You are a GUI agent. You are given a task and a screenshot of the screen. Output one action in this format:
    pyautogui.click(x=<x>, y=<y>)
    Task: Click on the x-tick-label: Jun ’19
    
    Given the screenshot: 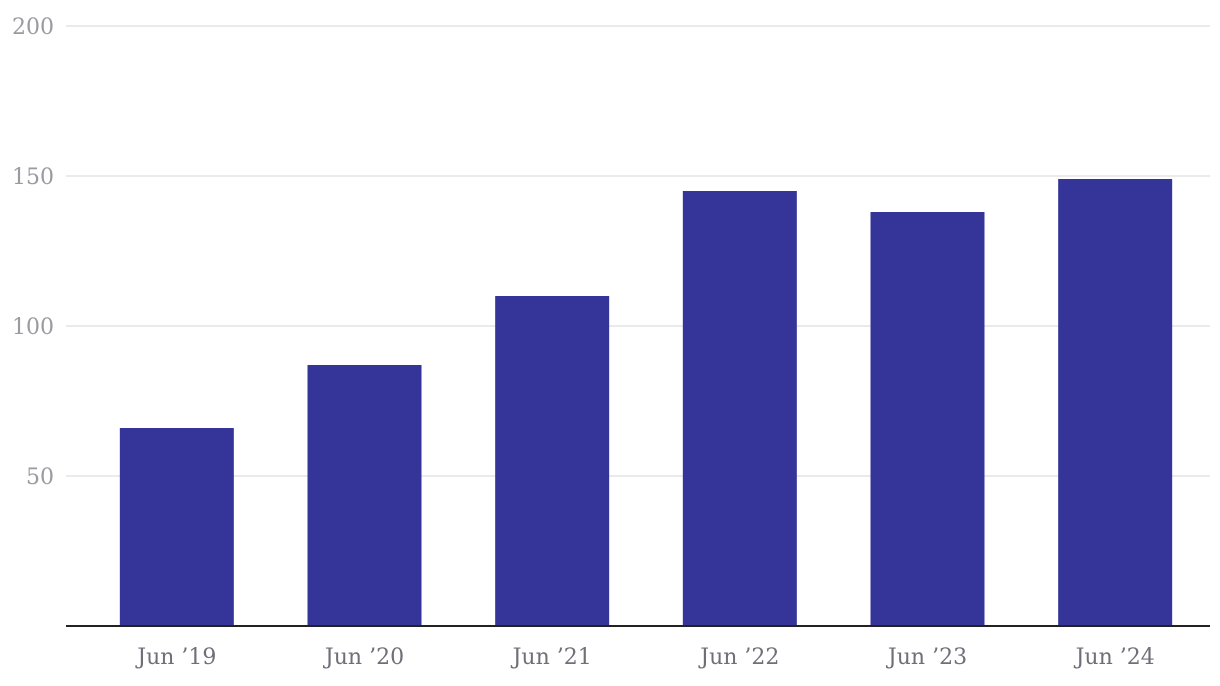 What is the action you would take?
    pyautogui.click(x=175, y=657)
    